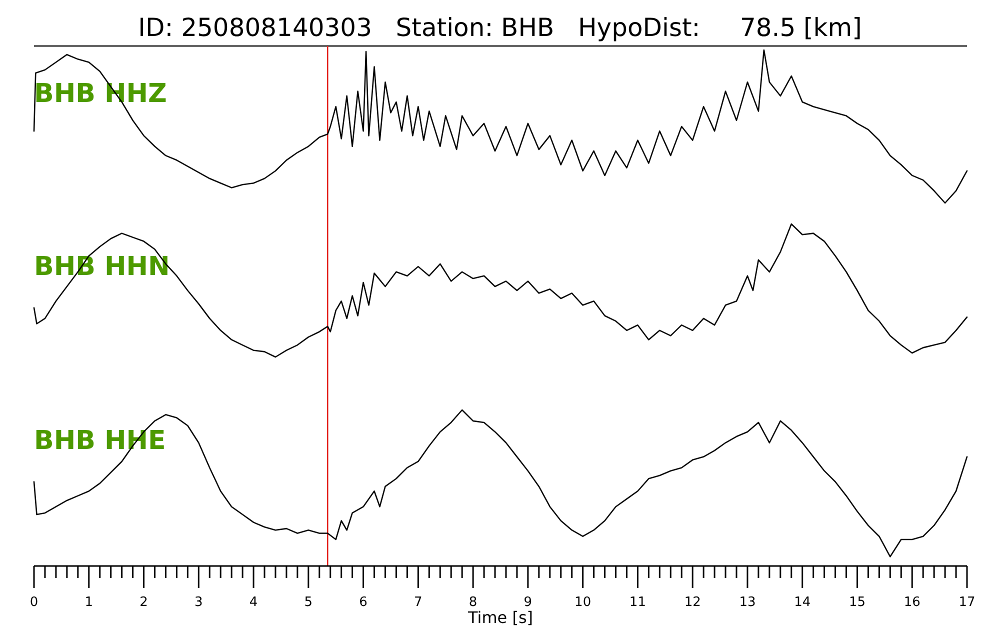  Describe the element at coordinates (747, 602) in the screenshot. I see `x-tick-label: 13` at that location.